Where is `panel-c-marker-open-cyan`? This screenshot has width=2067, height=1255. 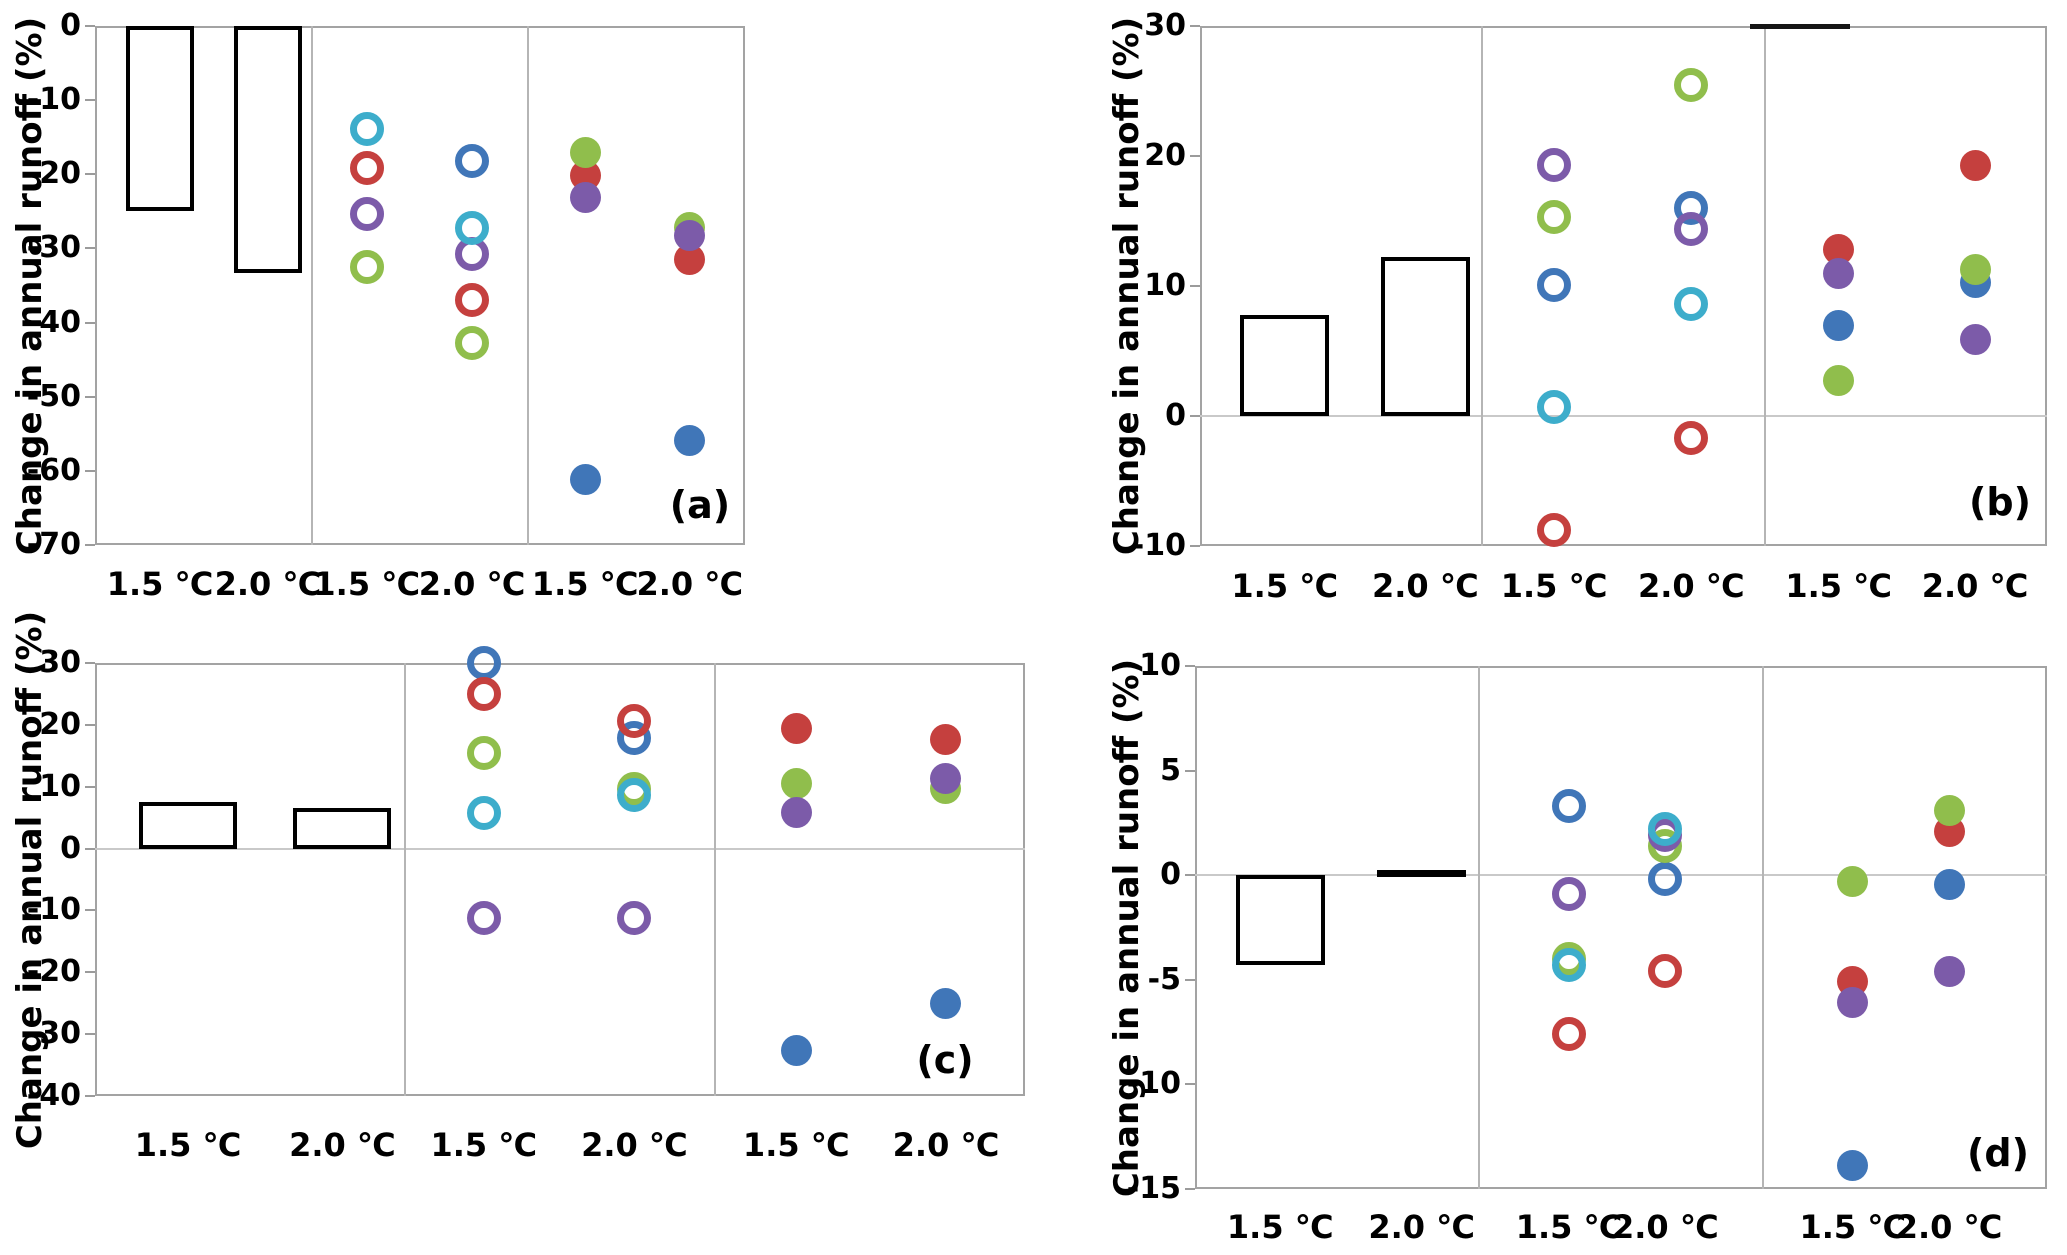 panel-c-marker-open-cyan is located at coordinates (483, 813).